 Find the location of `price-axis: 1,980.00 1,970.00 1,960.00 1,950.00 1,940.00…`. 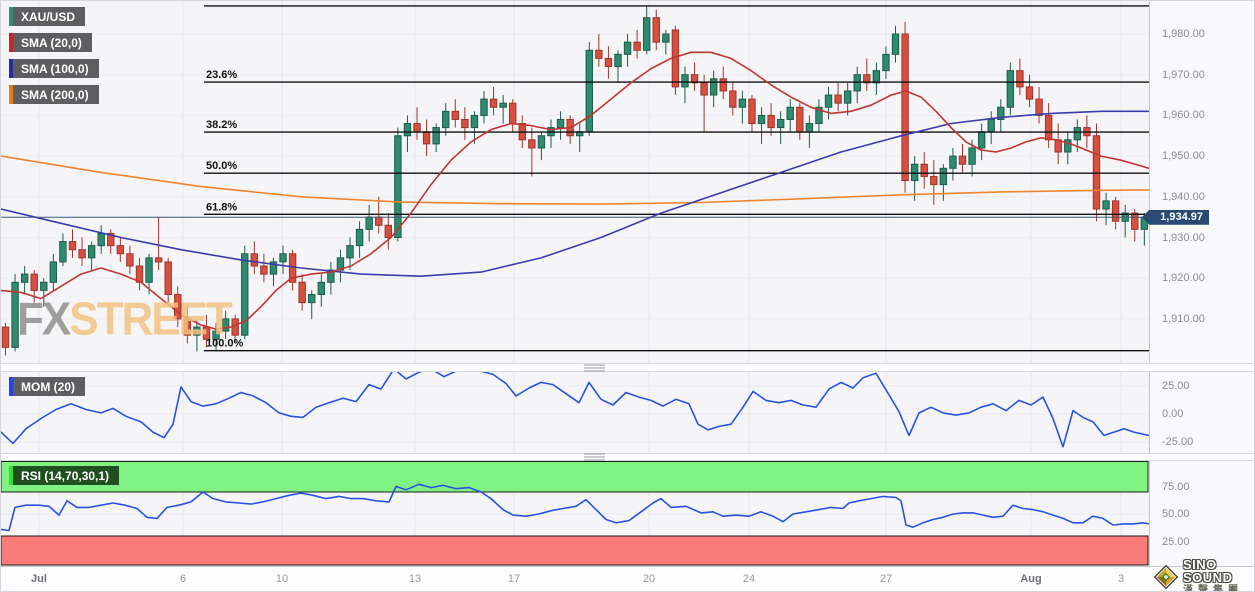

price-axis: 1,980.00 1,970.00 1,960.00 1,950.00 1,940.00… is located at coordinates (1201, 283).